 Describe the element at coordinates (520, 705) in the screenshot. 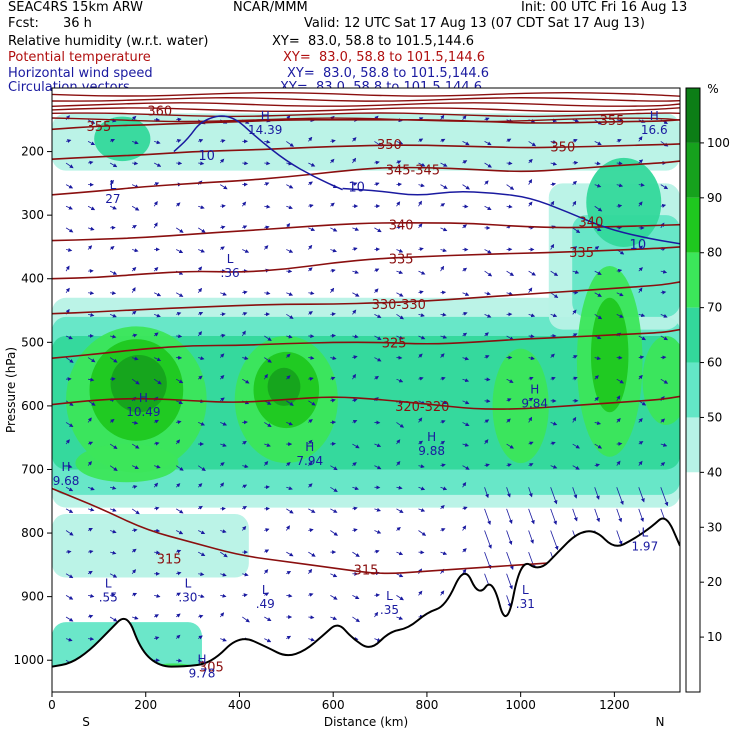

I see `x-tick-label: 1000` at that location.